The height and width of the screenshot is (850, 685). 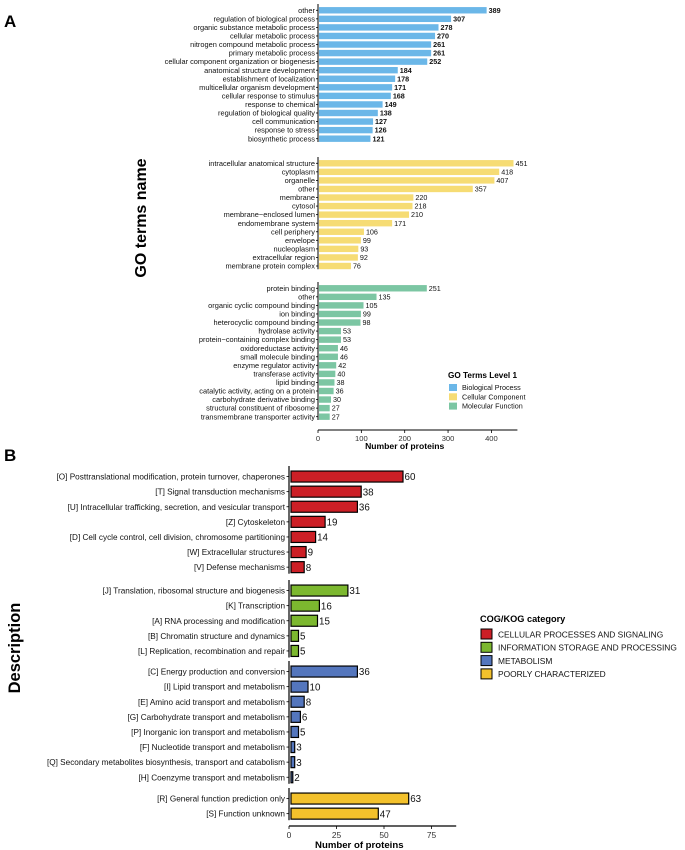 I want to click on value-label: 42, so click(x=342, y=365).